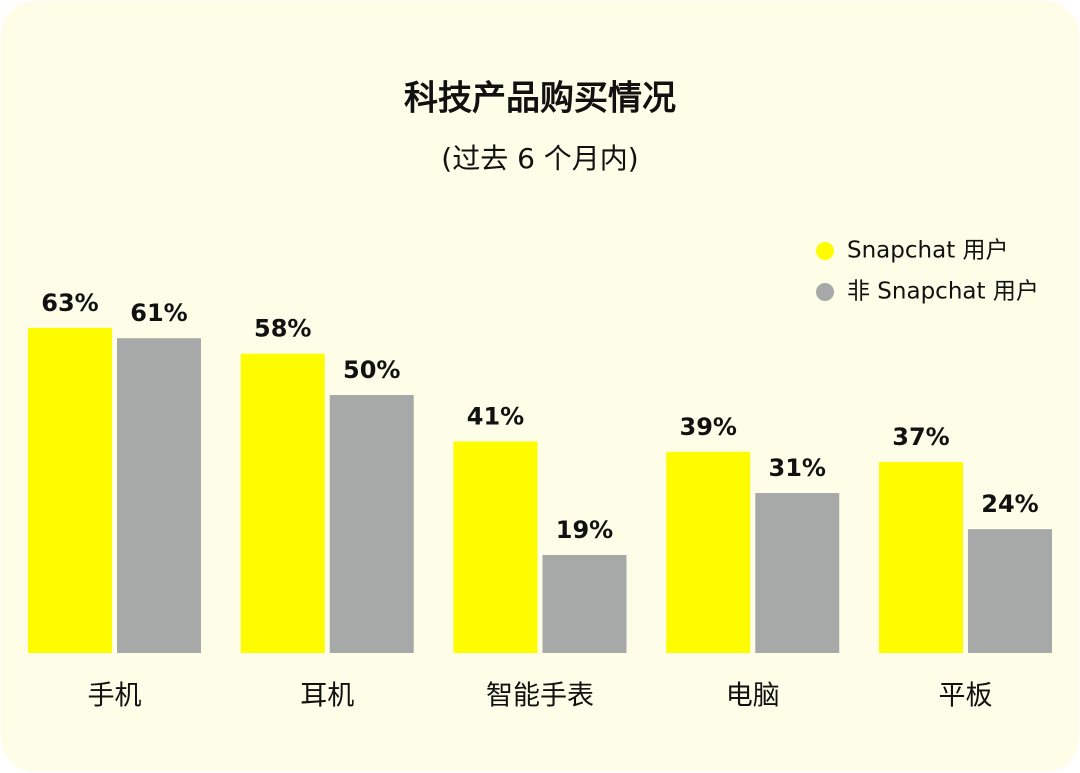 The width and height of the screenshot is (1080, 773). What do you see at coordinates (966, 696) in the screenshot?
I see `x-tick-label: 平板` at bounding box center [966, 696].